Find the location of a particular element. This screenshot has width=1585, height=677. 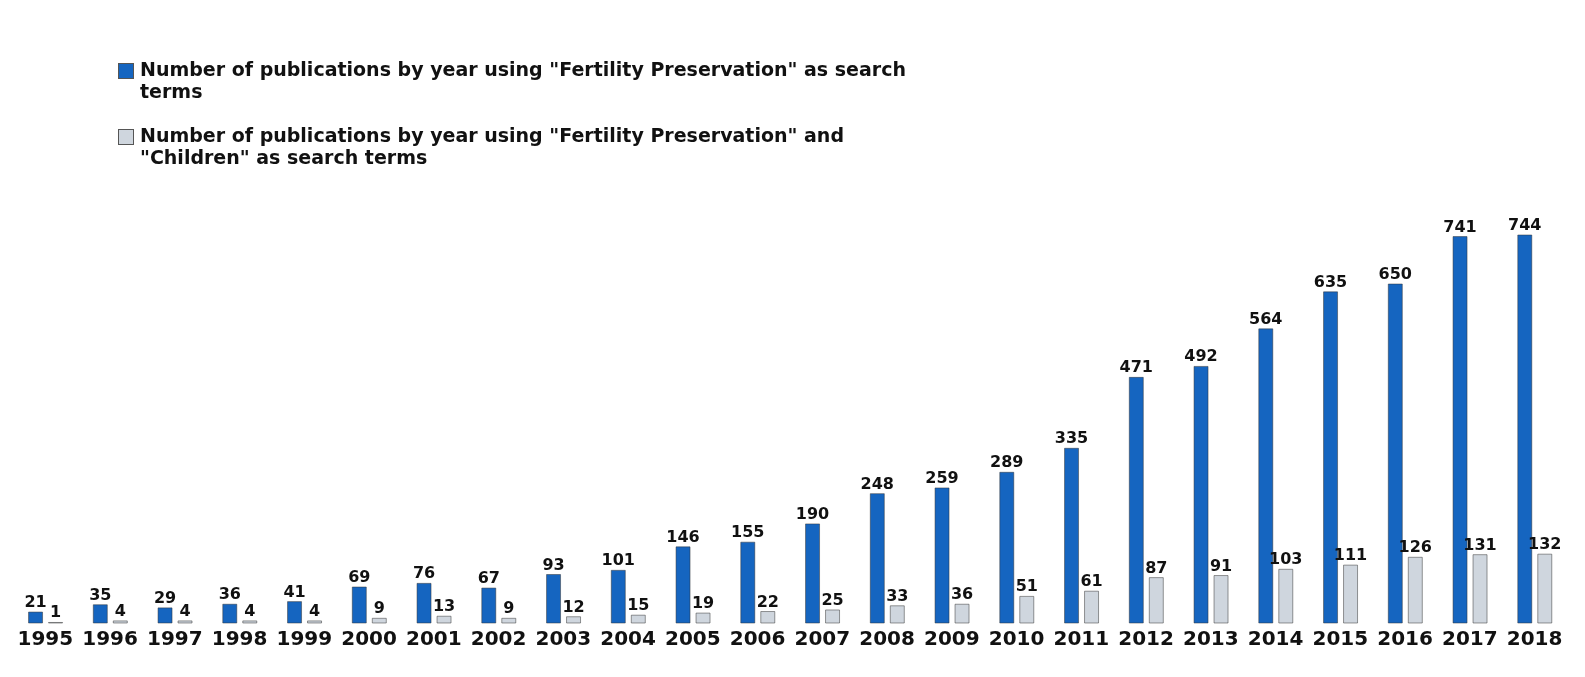

x-tick-label: 2002 is located at coordinates (498, 638).